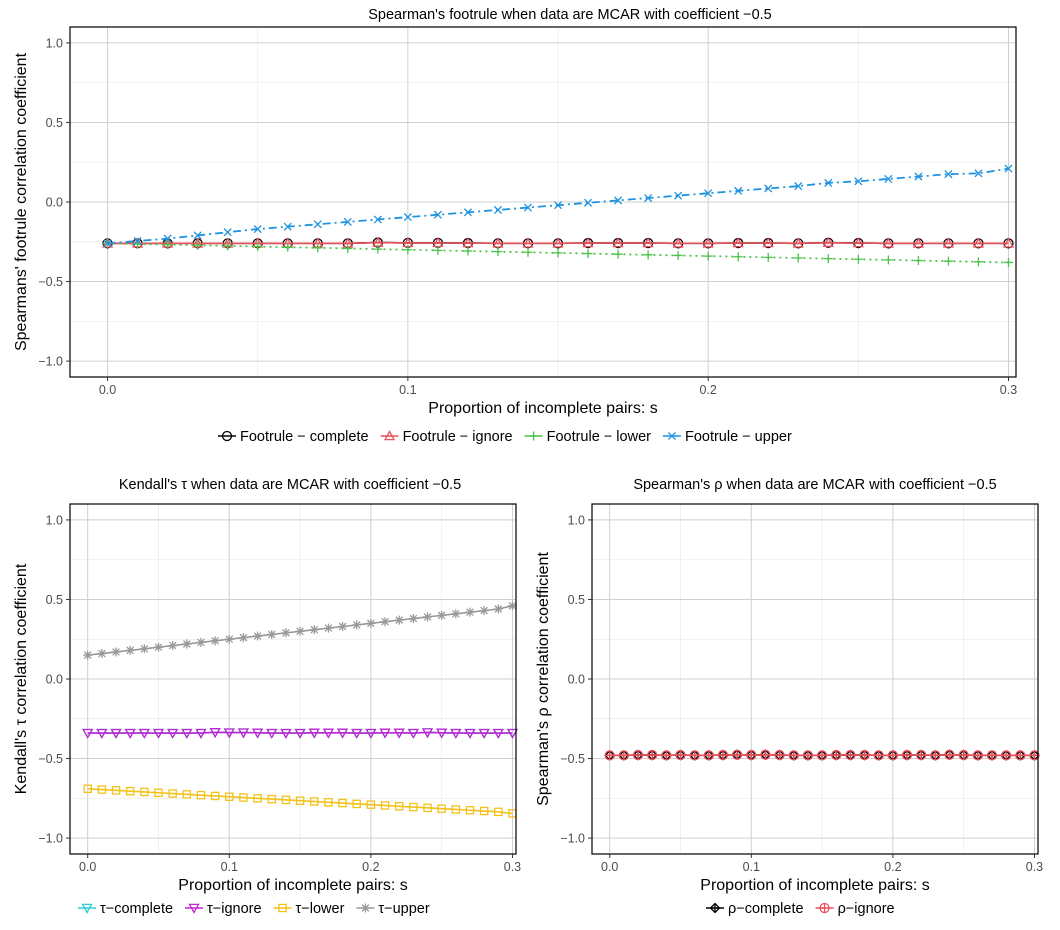 This screenshot has height=930, width=1060. I want to click on legend-label: ρ−ignore, so click(866, 909).